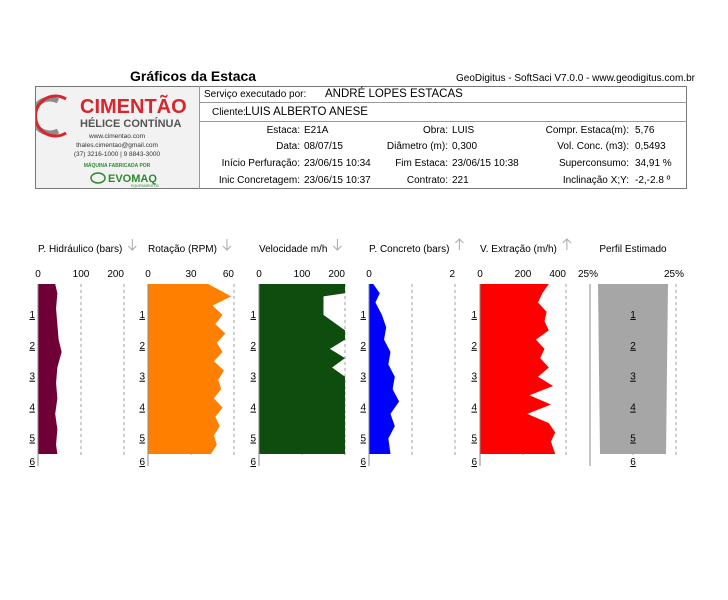 This screenshot has height=600, width=728. What do you see at coordinates (229, 274) in the screenshot?
I see `rotacao-rpm-xtick: 60` at bounding box center [229, 274].